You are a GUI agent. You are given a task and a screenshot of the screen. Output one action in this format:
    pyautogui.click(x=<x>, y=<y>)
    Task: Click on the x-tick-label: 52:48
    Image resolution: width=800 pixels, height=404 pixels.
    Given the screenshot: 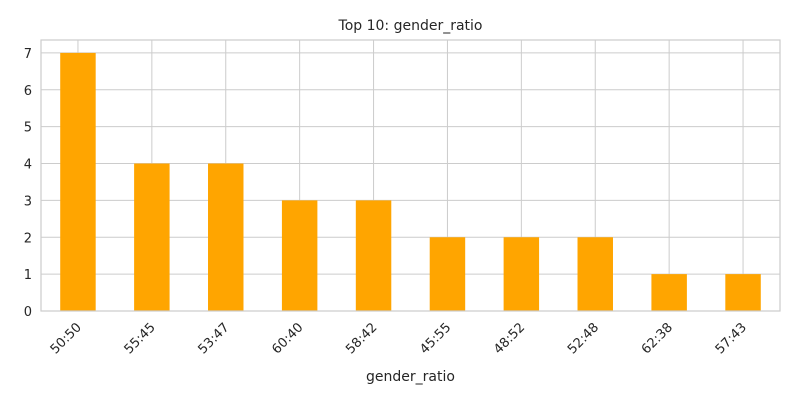 What is the action you would take?
    pyautogui.click(x=583, y=338)
    